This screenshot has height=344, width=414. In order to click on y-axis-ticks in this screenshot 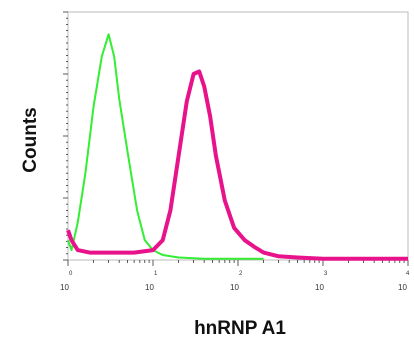, I will do `click(65, 136)`.